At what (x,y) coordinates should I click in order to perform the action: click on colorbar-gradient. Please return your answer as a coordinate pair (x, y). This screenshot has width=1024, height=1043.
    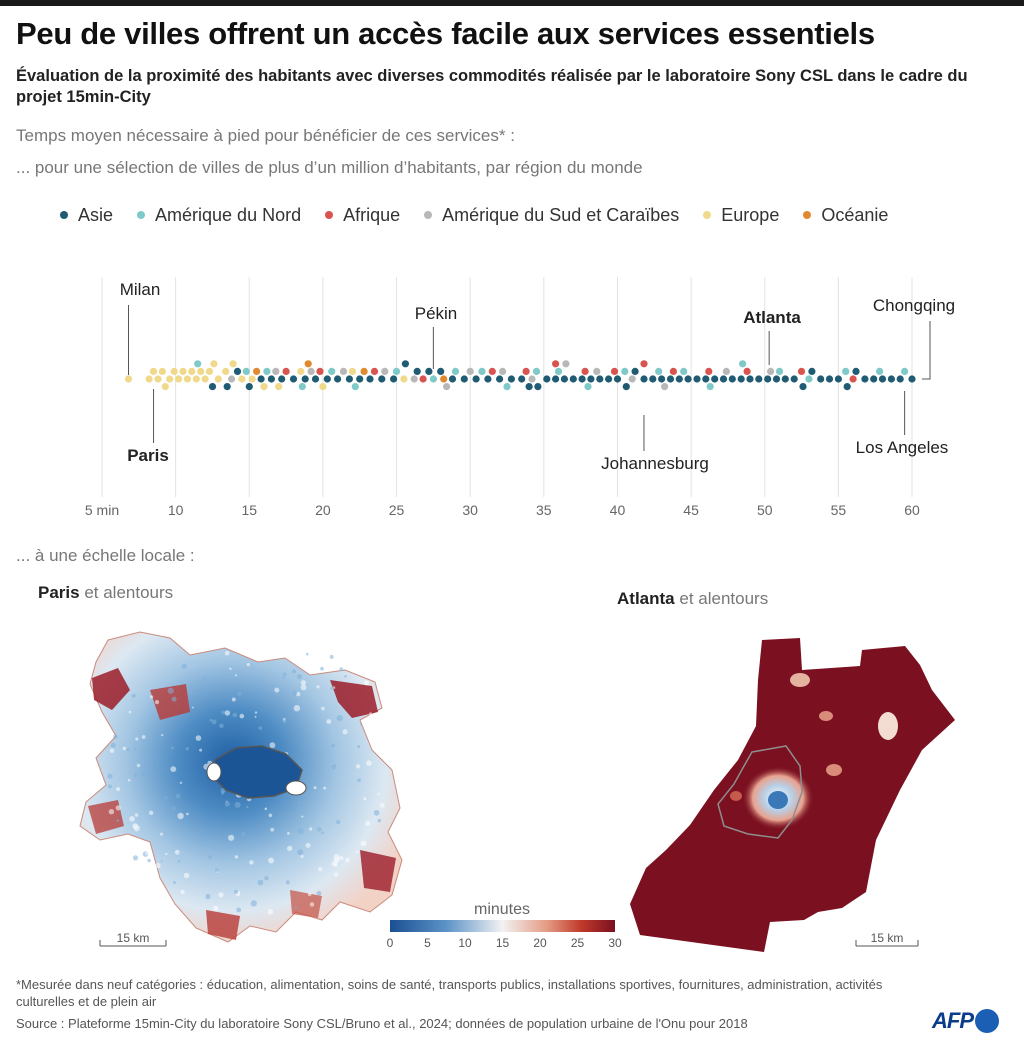
    Looking at the image, I should click on (502, 926).